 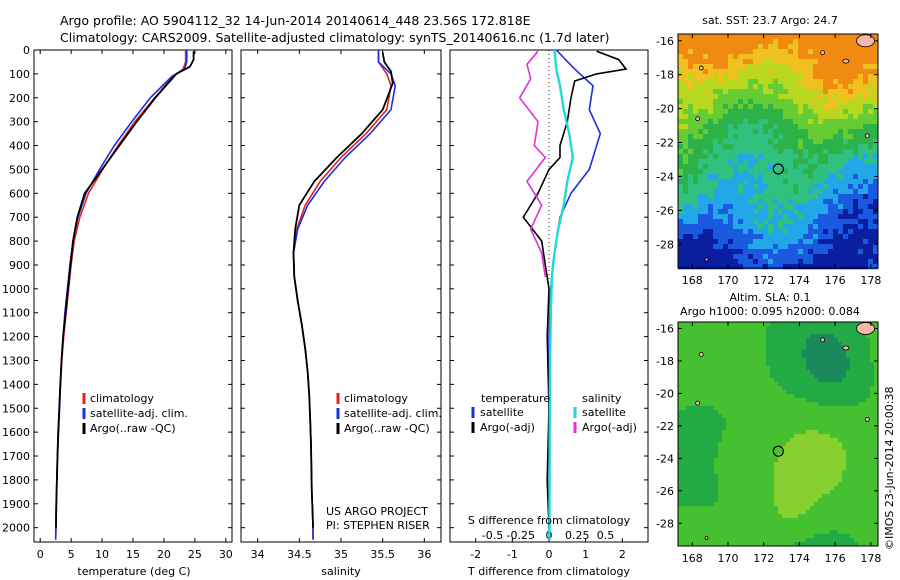 I want to click on x-tick-label: 34.5, so click(x=299, y=554).